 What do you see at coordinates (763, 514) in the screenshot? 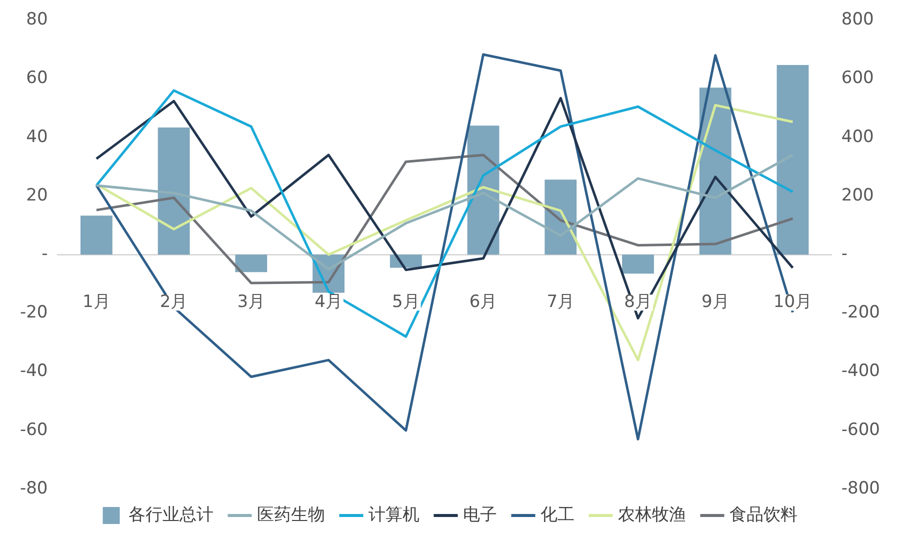
I see `legend-label: 食品饮料` at bounding box center [763, 514].